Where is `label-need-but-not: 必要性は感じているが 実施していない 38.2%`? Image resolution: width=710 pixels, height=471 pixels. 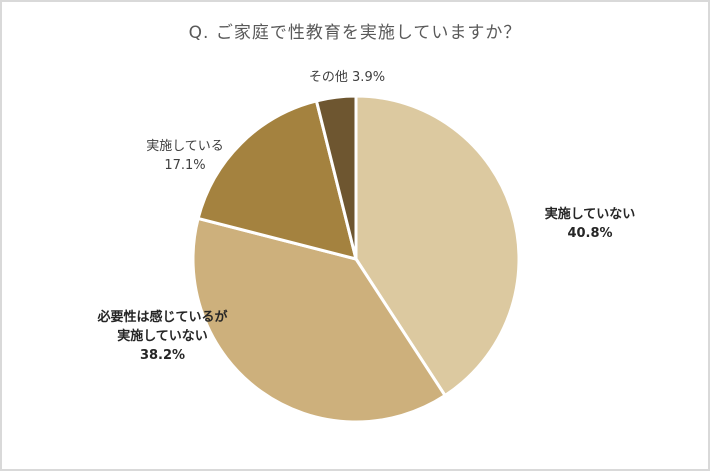
label-need-but-not: 必要性は感じているが 実施していない 38.2% is located at coordinates (162, 336).